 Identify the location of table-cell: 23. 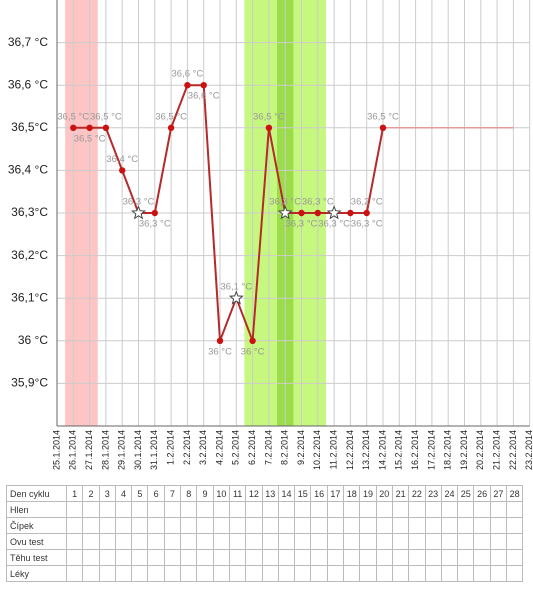
(433, 493).